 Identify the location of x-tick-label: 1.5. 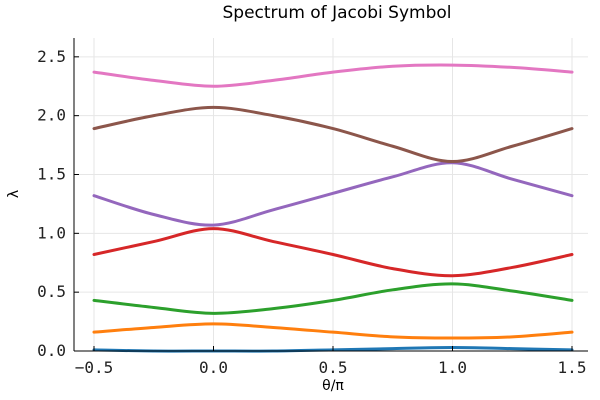
(572, 367).